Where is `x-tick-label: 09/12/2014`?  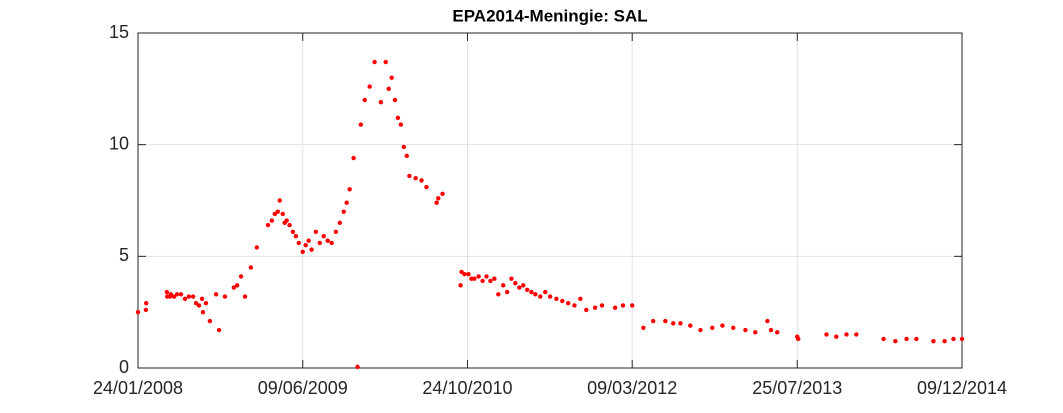 x-tick-label: 09/12/2014 is located at coordinates (962, 388).